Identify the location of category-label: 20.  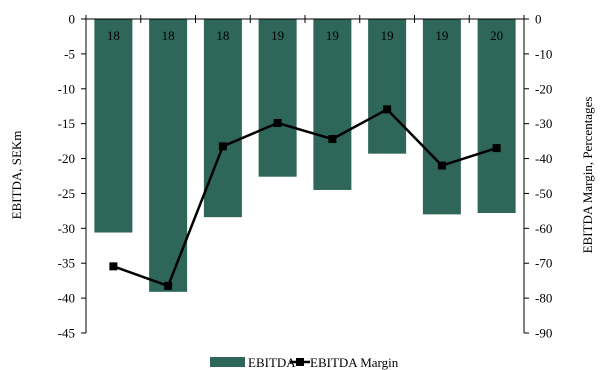
(496, 35).